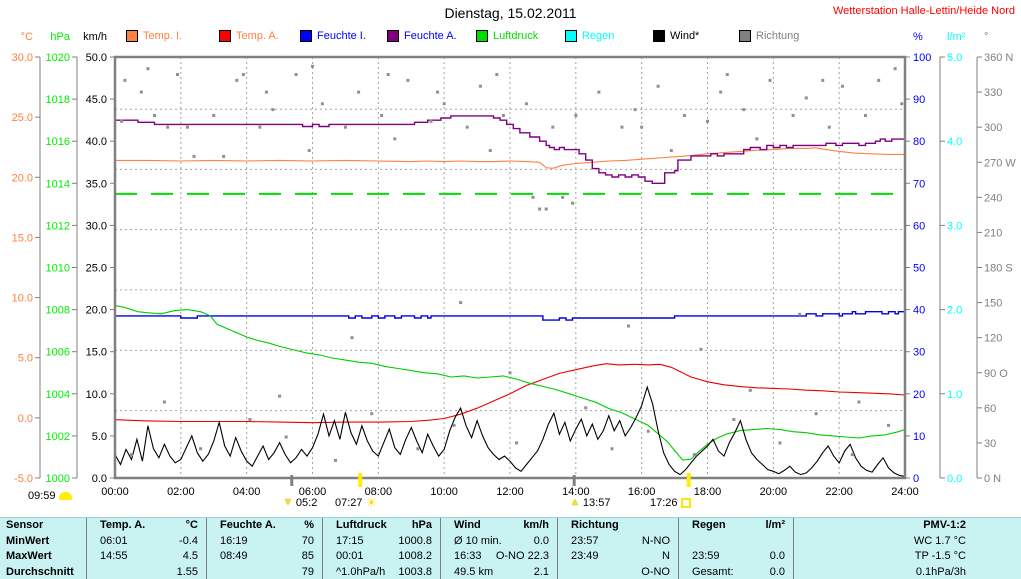 The image size is (1021, 579). I want to click on axis-tick-label: 4.0, so click(954, 142).